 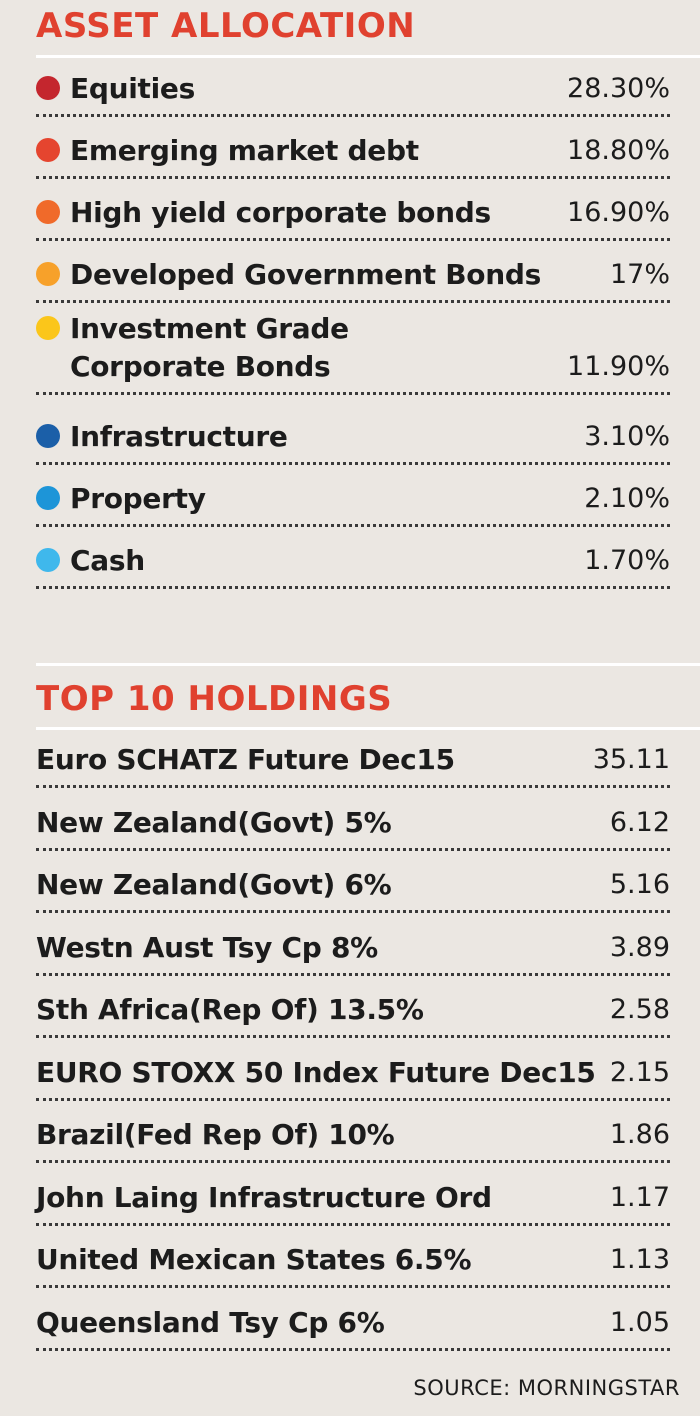 I want to click on holding-label: New Zealand(Govt) 6%, so click(x=214, y=884).